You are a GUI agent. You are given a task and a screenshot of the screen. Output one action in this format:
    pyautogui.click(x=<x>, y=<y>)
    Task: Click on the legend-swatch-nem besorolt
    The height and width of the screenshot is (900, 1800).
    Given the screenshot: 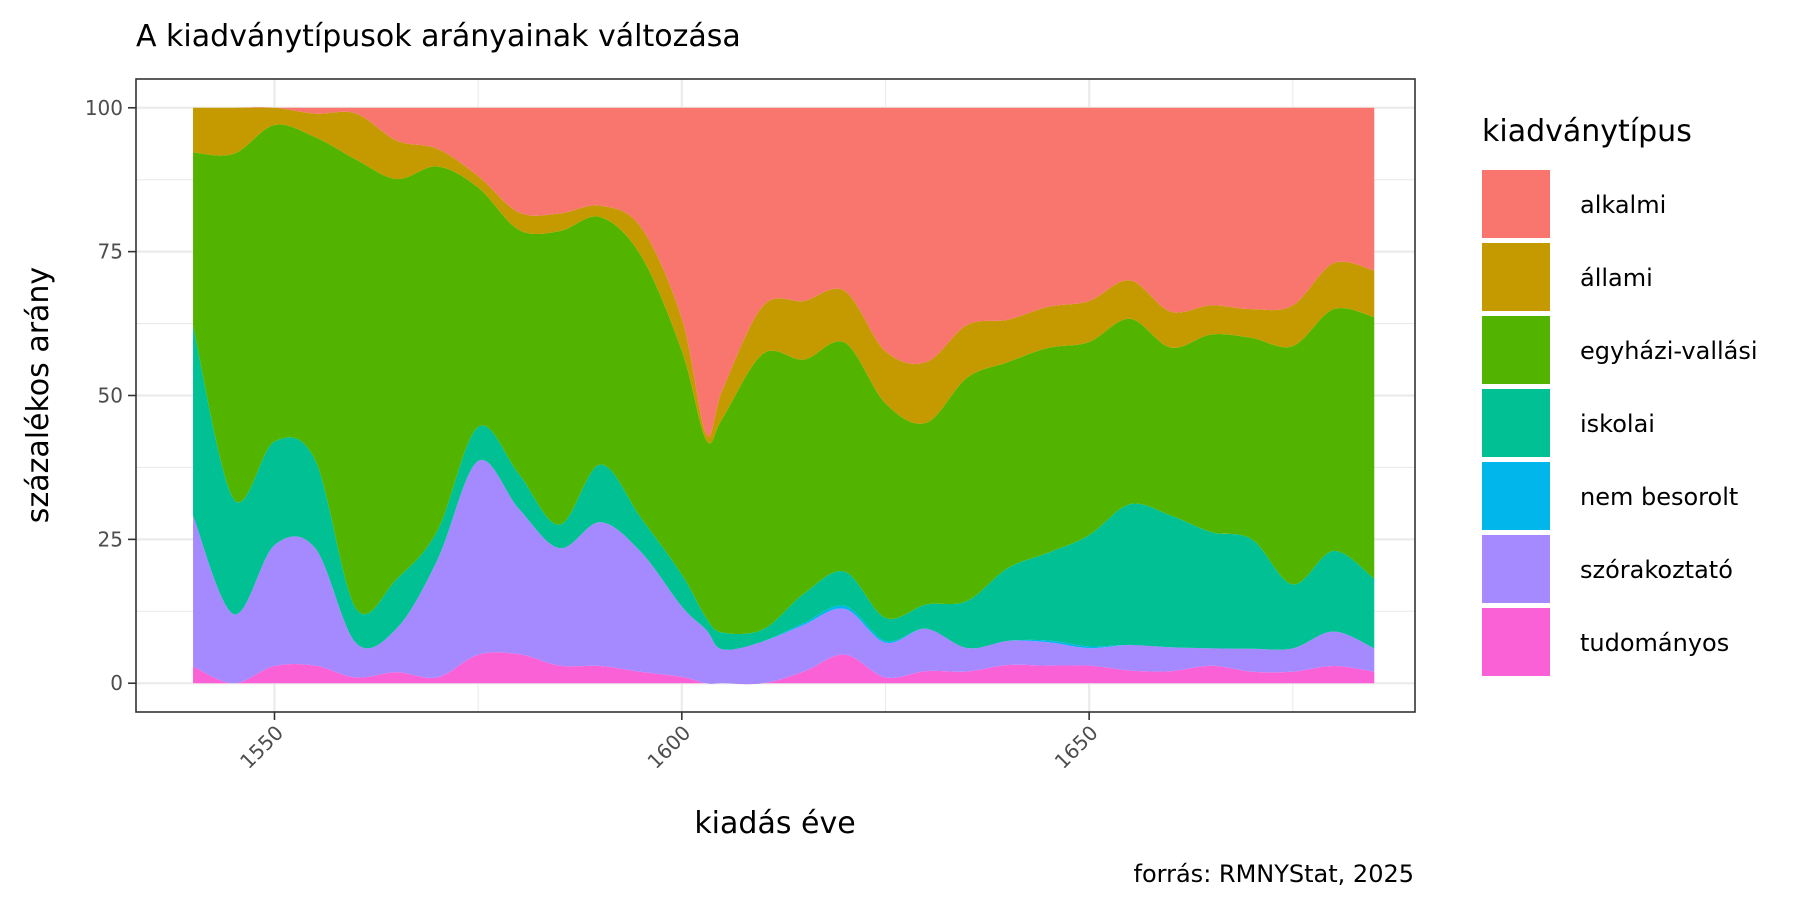 What is the action you would take?
    pyautogui.click(x=1516, y=496)
    